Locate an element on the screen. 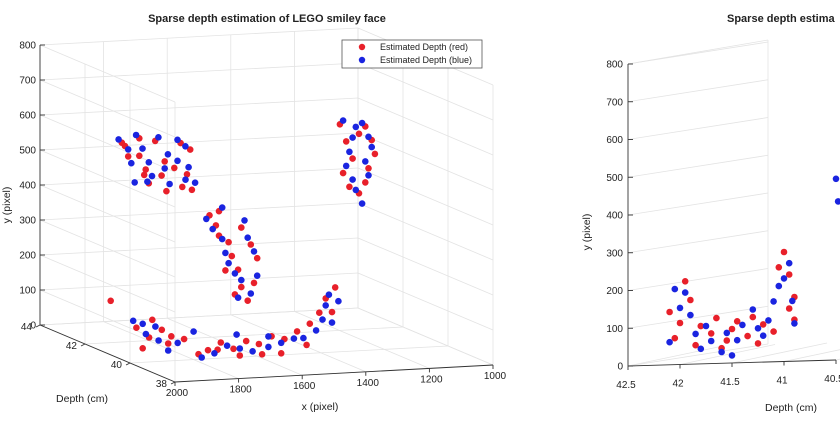 This screenshot has width=840, height=425. right-z-tick-label: 42 is located at coordinates (678, 384).